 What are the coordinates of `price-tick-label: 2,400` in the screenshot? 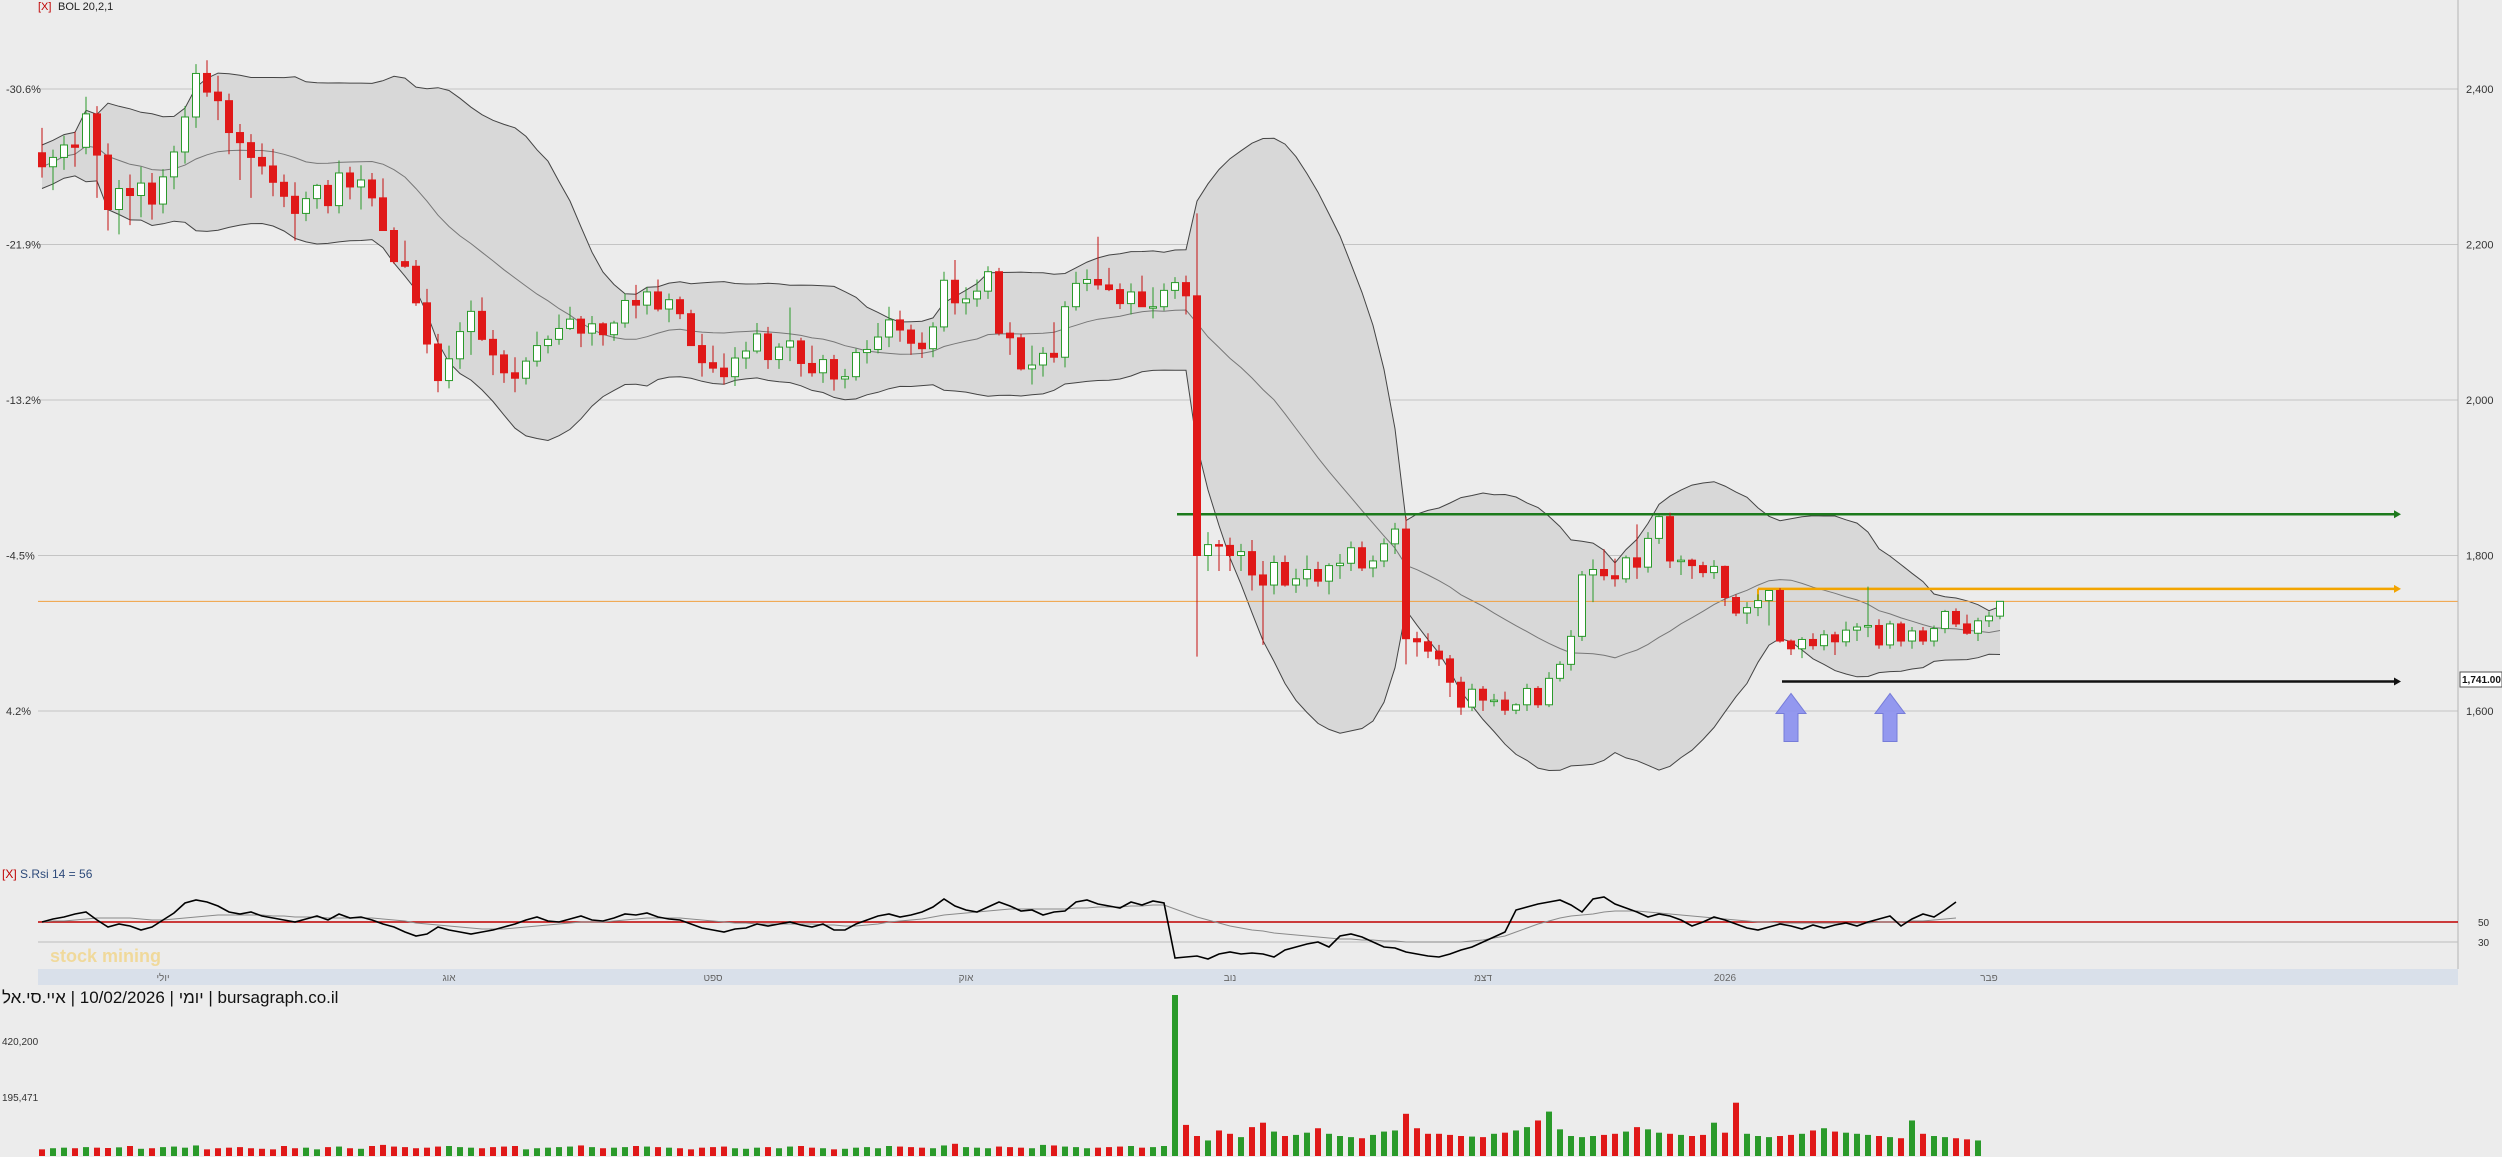 It's located at (2480, 90).